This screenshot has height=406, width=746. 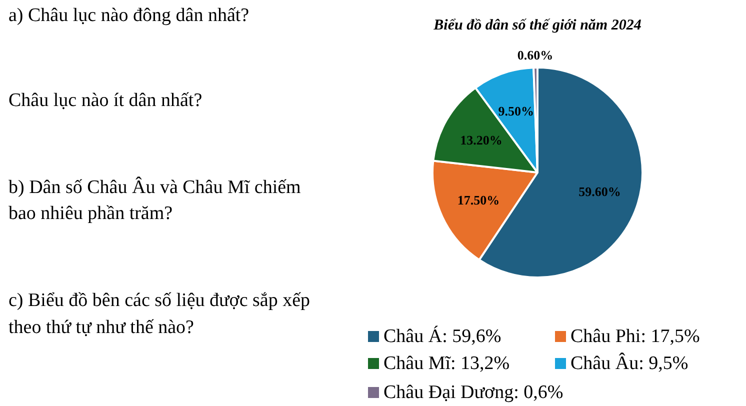 I want to click on data-label: 59.60%, so click(x=599, y=191).